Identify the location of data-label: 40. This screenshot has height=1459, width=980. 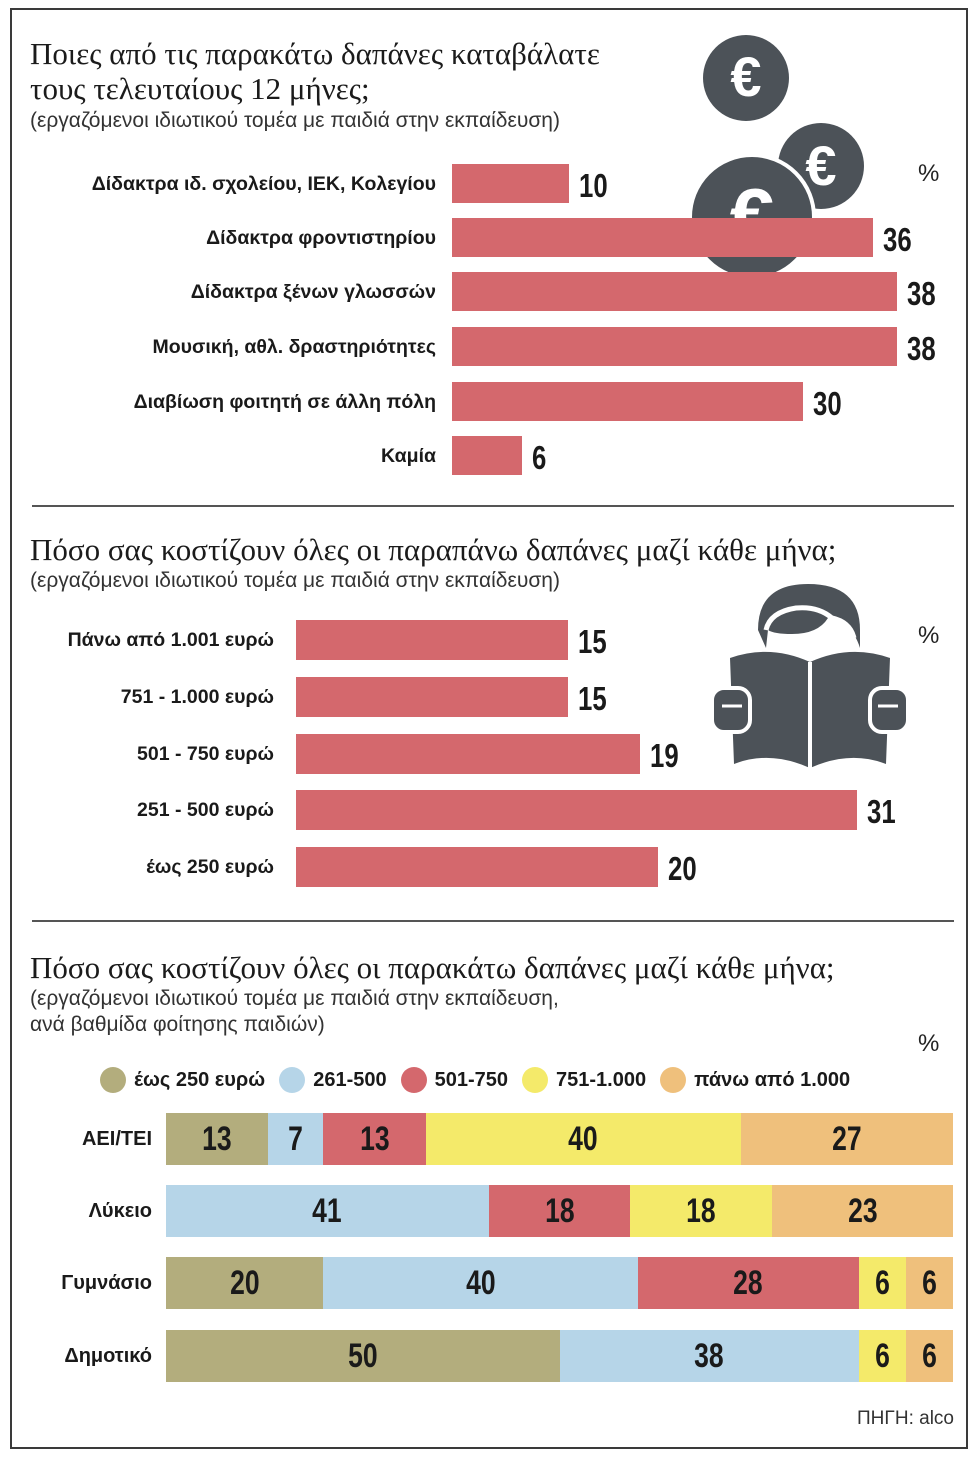
(583, 1139).